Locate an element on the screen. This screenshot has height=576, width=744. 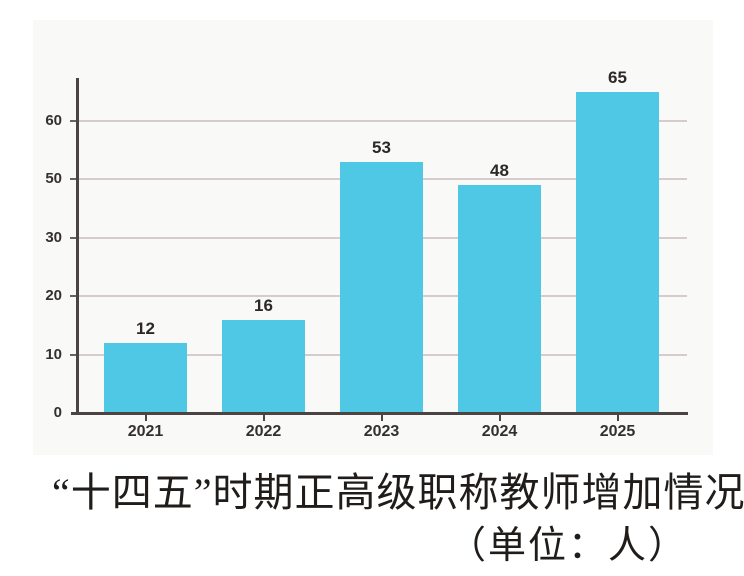
x-axis-tick-label: 2022 is located at coordinates (263, 431).